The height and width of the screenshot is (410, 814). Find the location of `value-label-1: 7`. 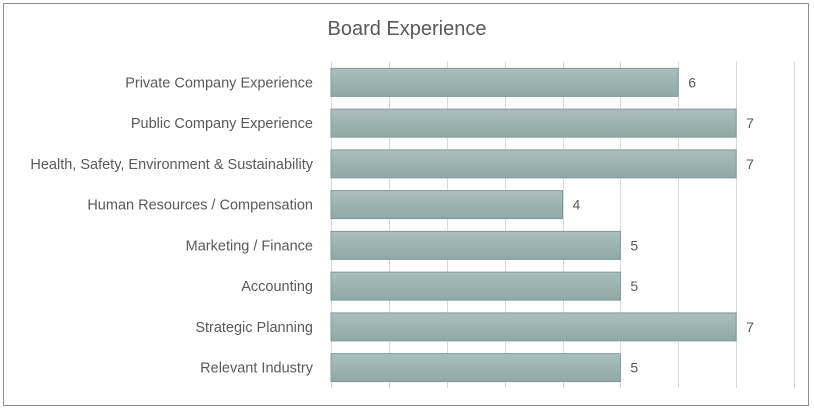

value-label-1: 7 is located at coordinates (750, 123).